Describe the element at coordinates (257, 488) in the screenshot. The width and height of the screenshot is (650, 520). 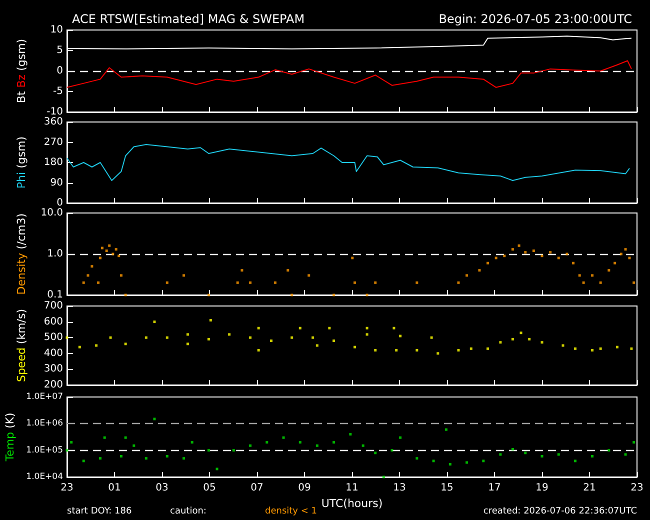
I see `x-tick-label: 07` at that location.